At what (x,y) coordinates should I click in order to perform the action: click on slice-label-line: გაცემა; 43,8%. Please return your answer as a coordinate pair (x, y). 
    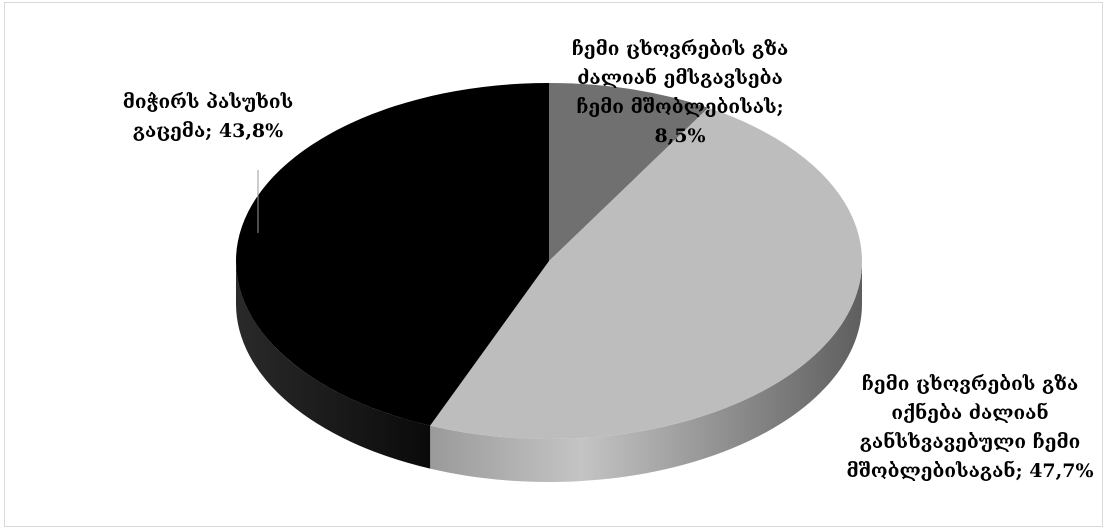
    Looking at the image, I should click on (208, 131).